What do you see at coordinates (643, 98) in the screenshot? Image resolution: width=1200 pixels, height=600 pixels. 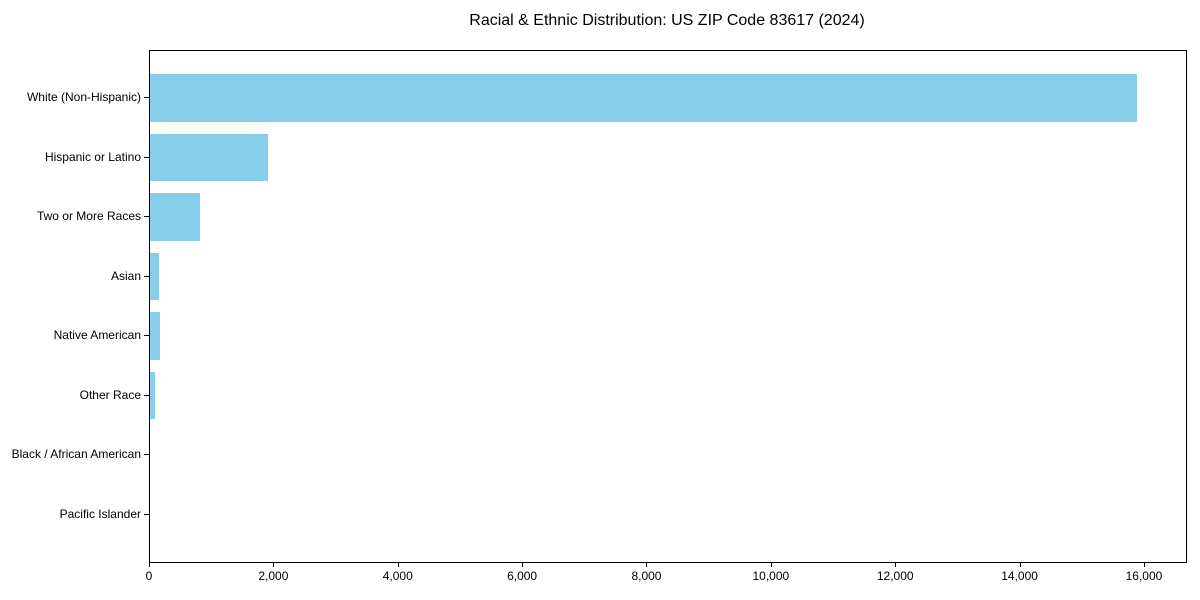 I see `bar-white-non-hispanic` at bounding box center [643, 98].